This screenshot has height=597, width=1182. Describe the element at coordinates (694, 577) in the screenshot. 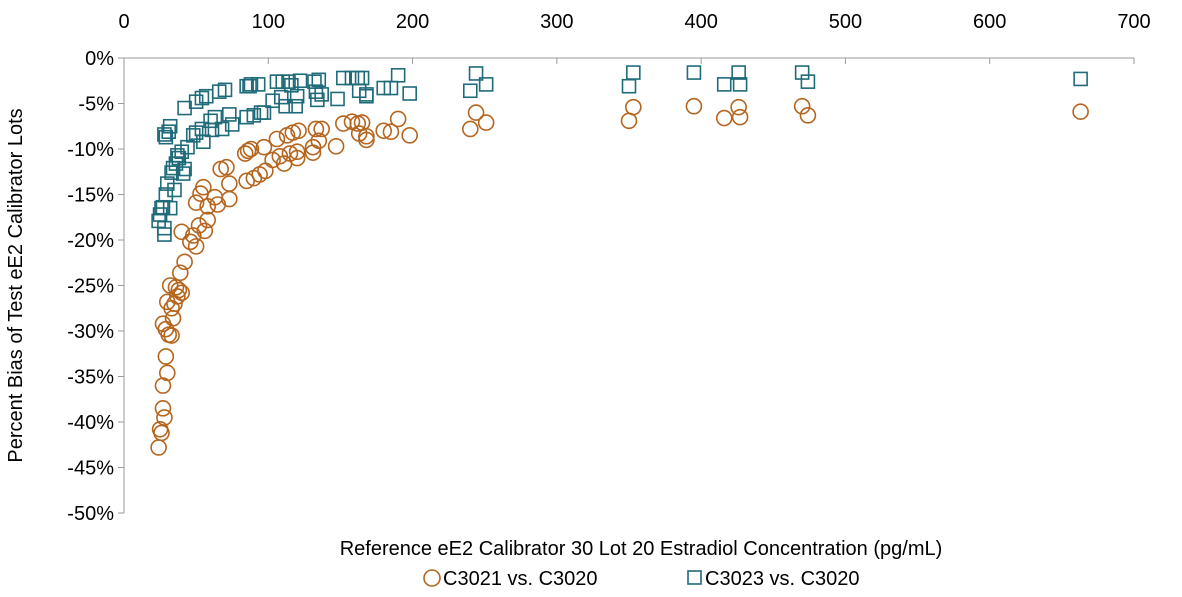

I see `legend-marker-square` at that location.